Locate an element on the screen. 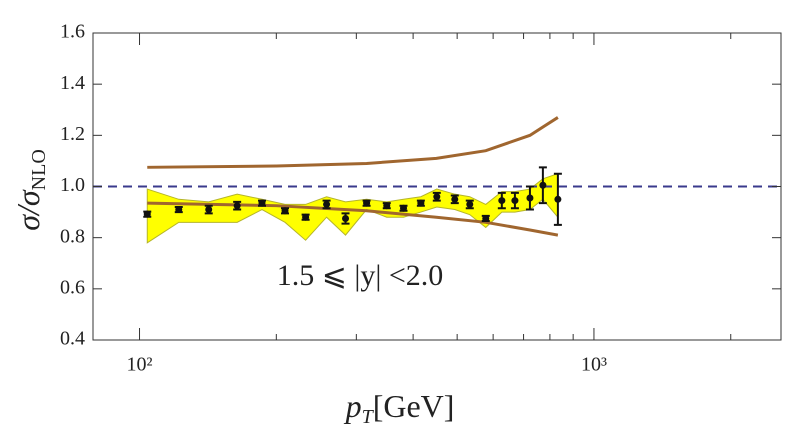 This screenshot has height=439, width=789. x-tick-label: 10² is located at coordinates (140, 365).